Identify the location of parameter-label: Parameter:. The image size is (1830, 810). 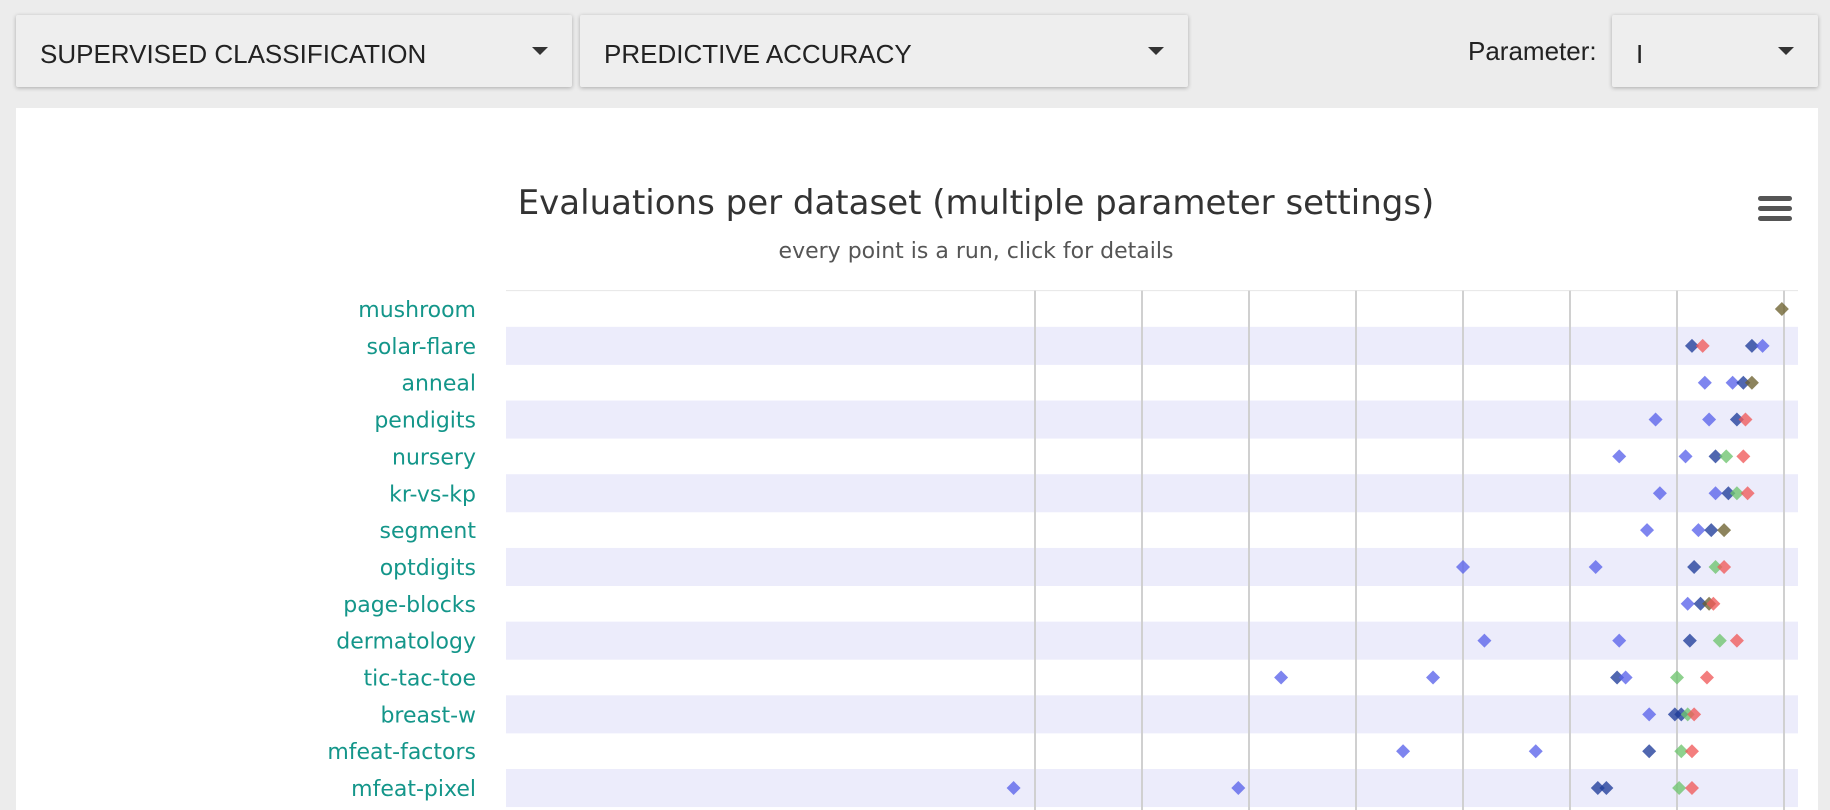
(1532, 51).